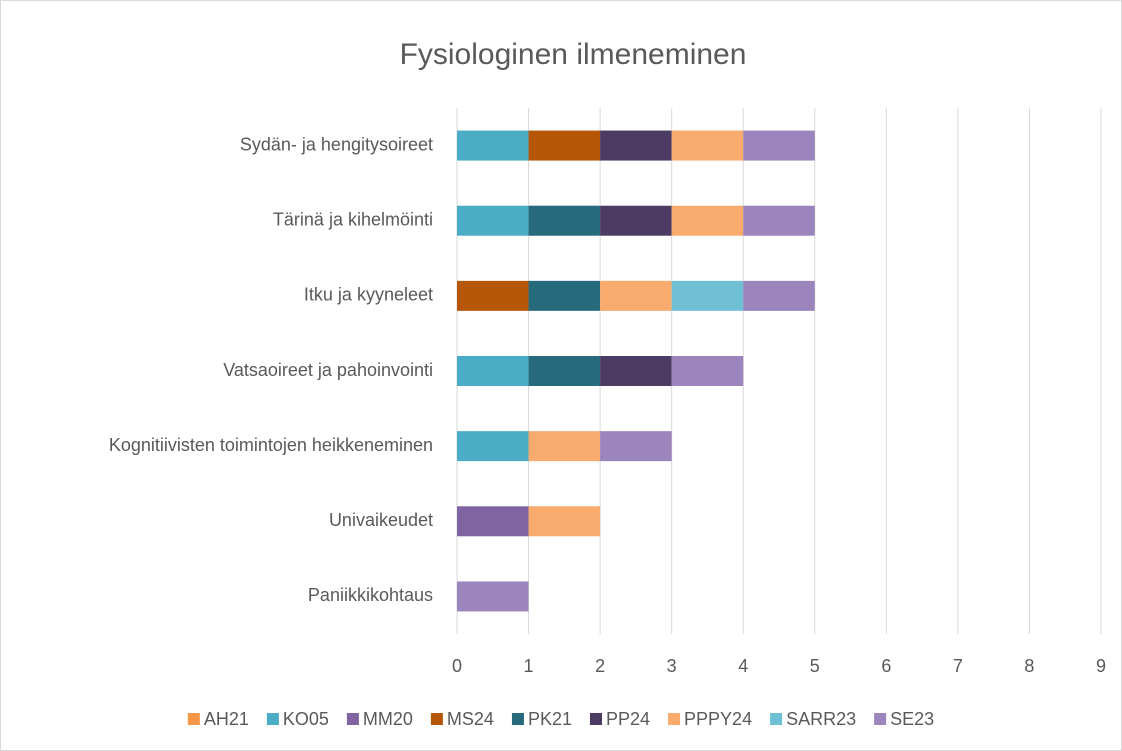  Describe the element at coordinates (573, 54) in the screenshot. I see `chart-title: Fysiologinen ilmeneminen` at that location.